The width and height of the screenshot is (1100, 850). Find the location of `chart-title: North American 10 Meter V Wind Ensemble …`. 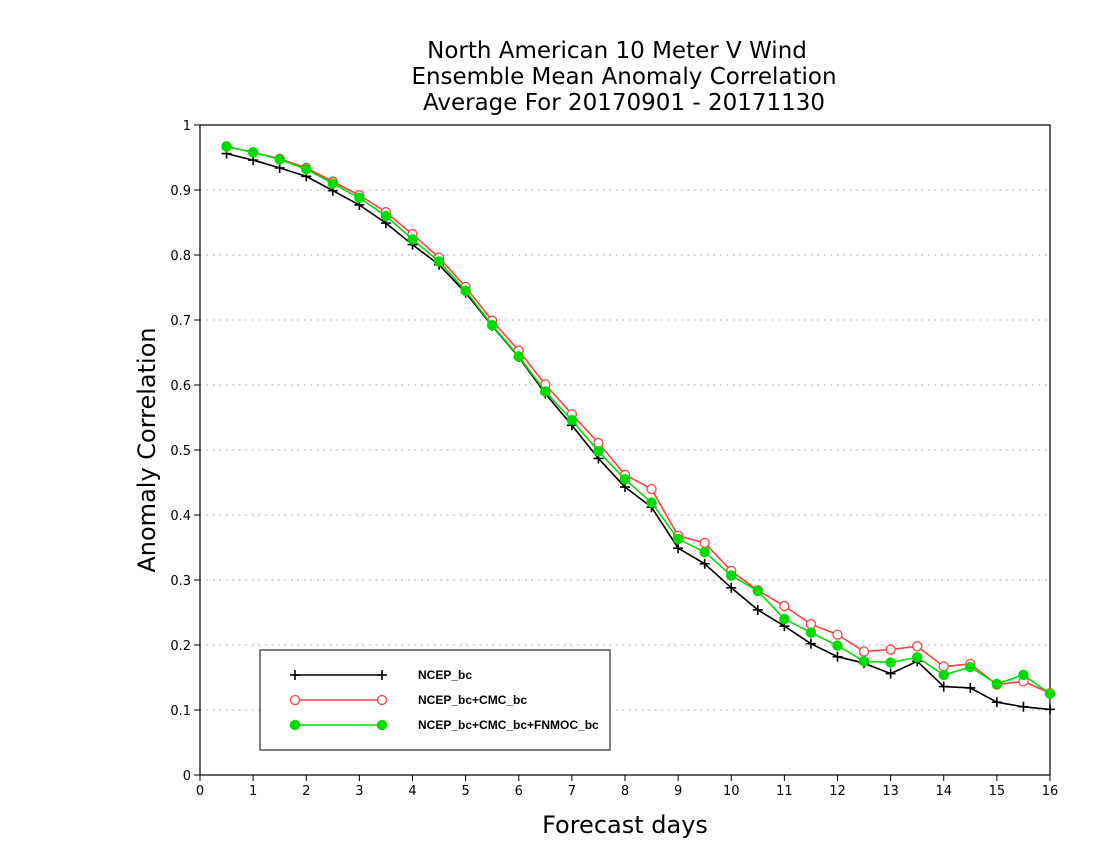

chart-title: North American 10 Meter V Wind Ensemble … is located at coordinates (623, 77).